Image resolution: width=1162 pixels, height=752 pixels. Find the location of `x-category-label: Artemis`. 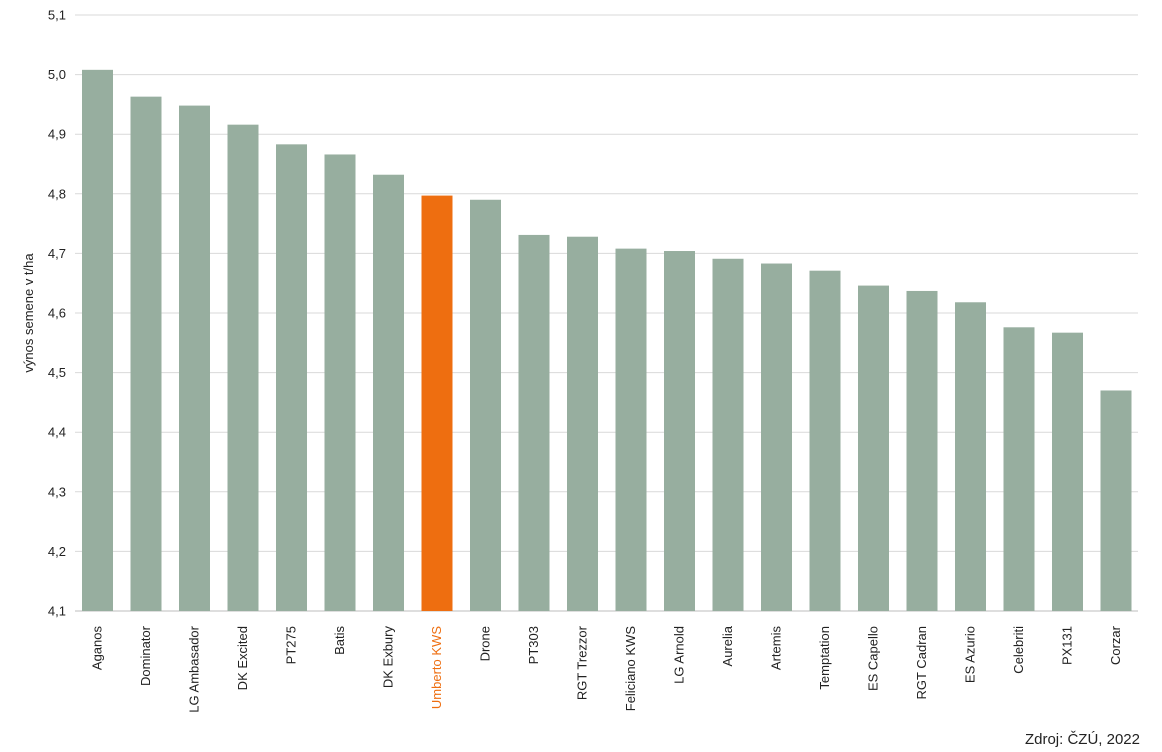

x-category-label: Artemis is located at coordinates (776, 648).